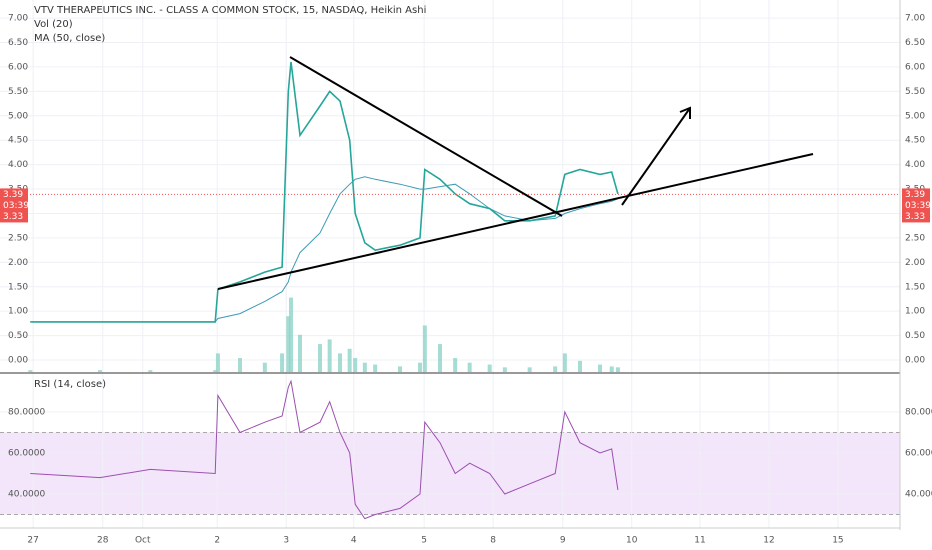 The image size is (932, 550). What do you see at coordinates (915, 92) in the screenshot?
I see `y-tick-label: 5.50` at bounding box center [915, 92].